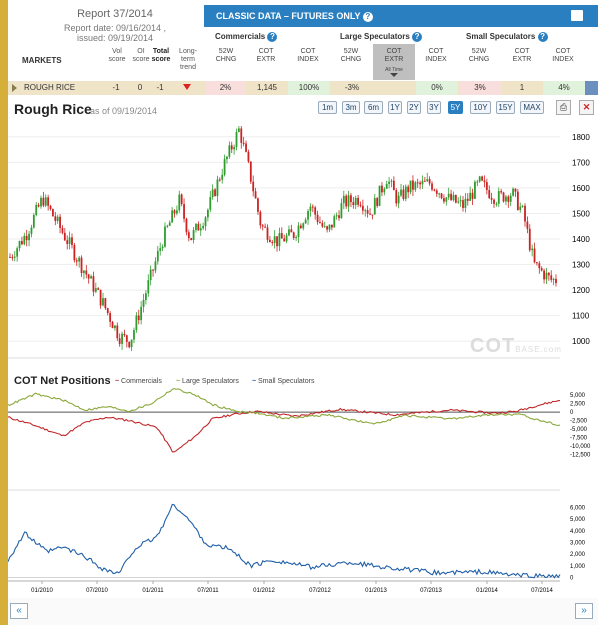 The width and height of the screenshot is (603, 625). What do you see at coordinates (394, 55) in the screenshot?
I see `large-extr-header: COT EXTR` at bounding box center [394, 55].